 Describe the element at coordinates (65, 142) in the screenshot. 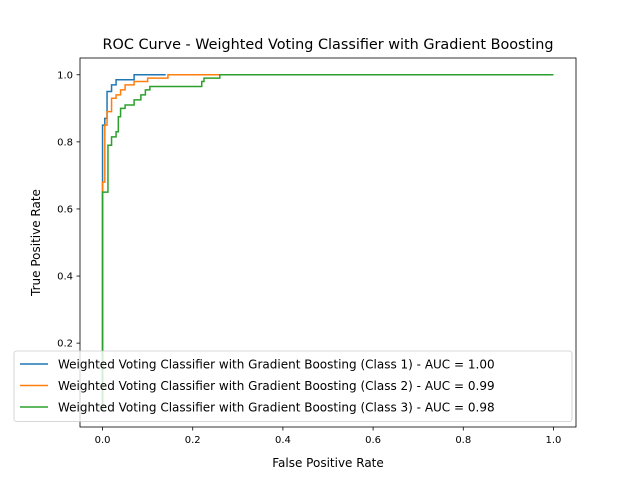

I see `y-tick-label: 0.8` at that location.